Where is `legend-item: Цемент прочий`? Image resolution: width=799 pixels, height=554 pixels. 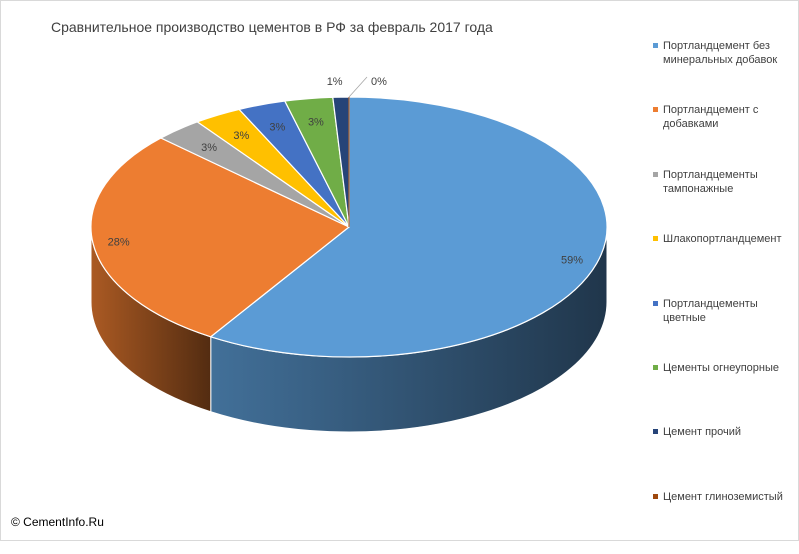 legend-item: Цемент прочий is located at coordinates (724, 457).